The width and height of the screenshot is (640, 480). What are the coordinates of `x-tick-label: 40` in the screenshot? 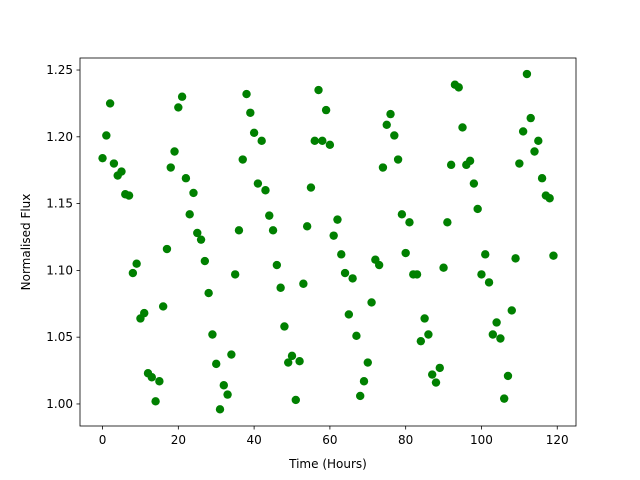 It's located at (253, 440).